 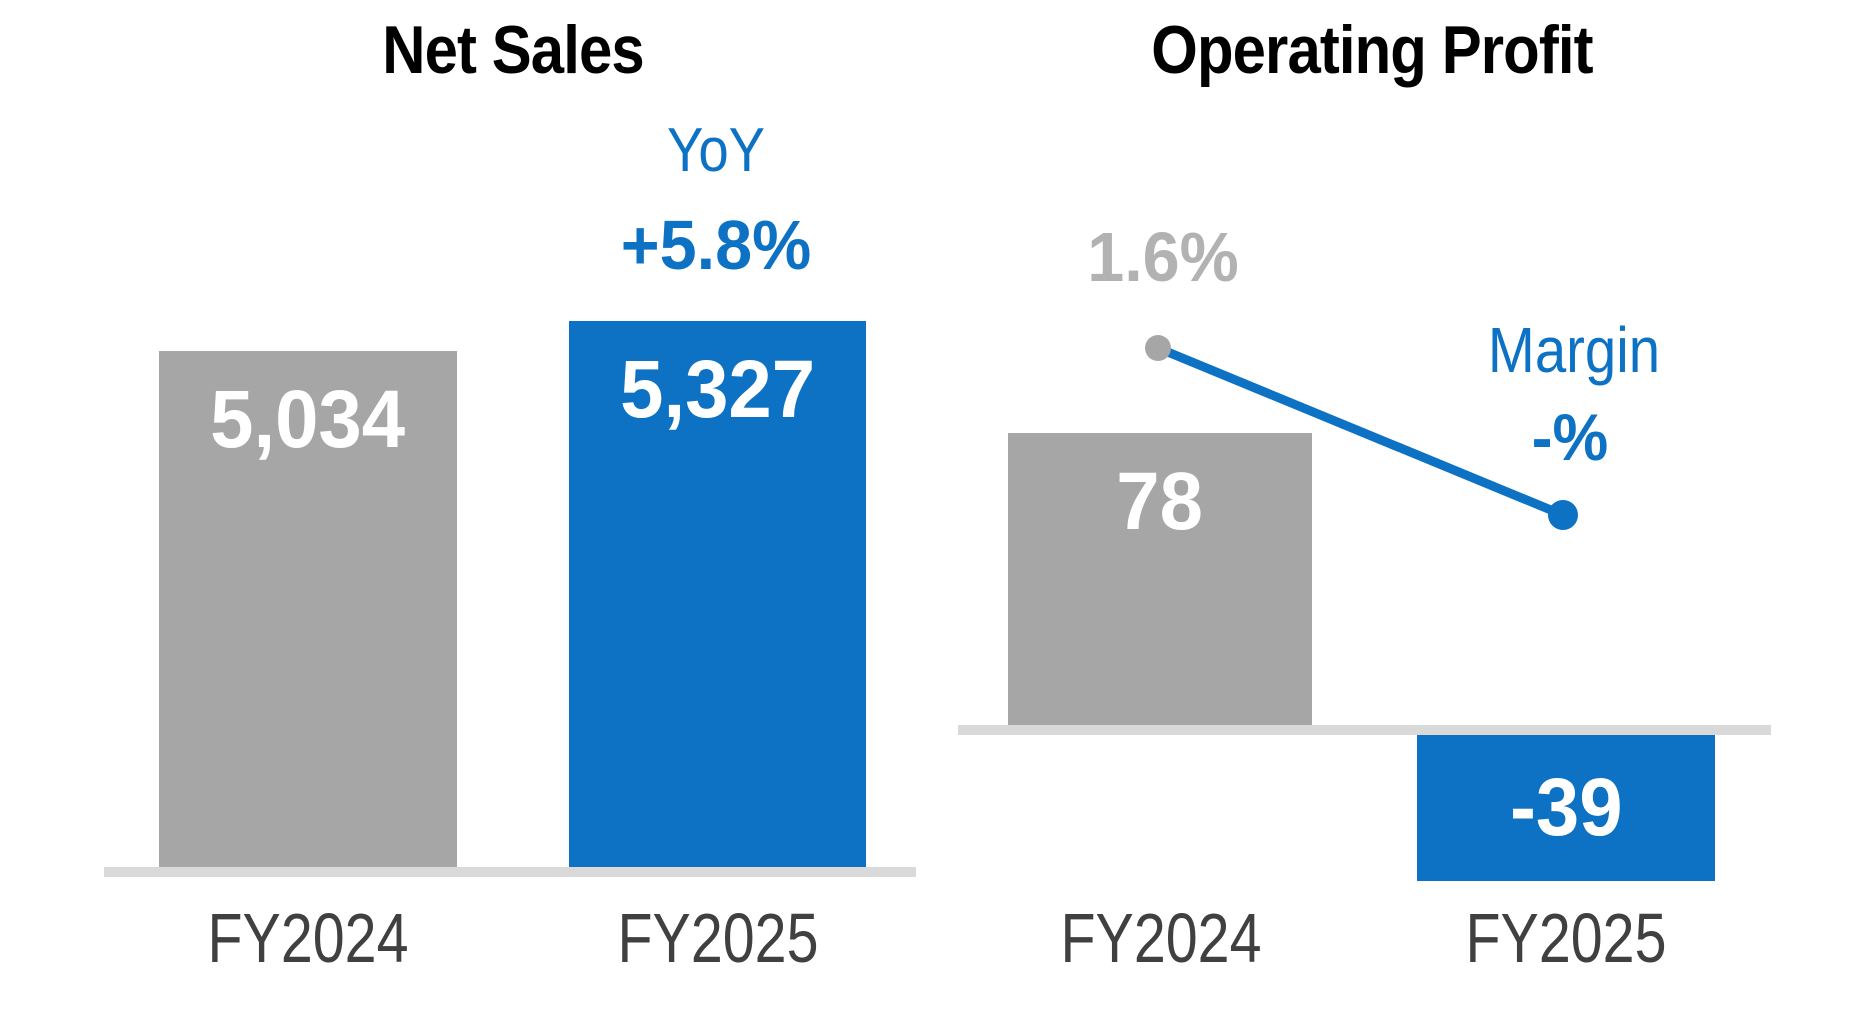 What do you see at coordinates (510, 872) in the screenshot?
I see `net-sales-baseline` at bounding box center [510, 872].